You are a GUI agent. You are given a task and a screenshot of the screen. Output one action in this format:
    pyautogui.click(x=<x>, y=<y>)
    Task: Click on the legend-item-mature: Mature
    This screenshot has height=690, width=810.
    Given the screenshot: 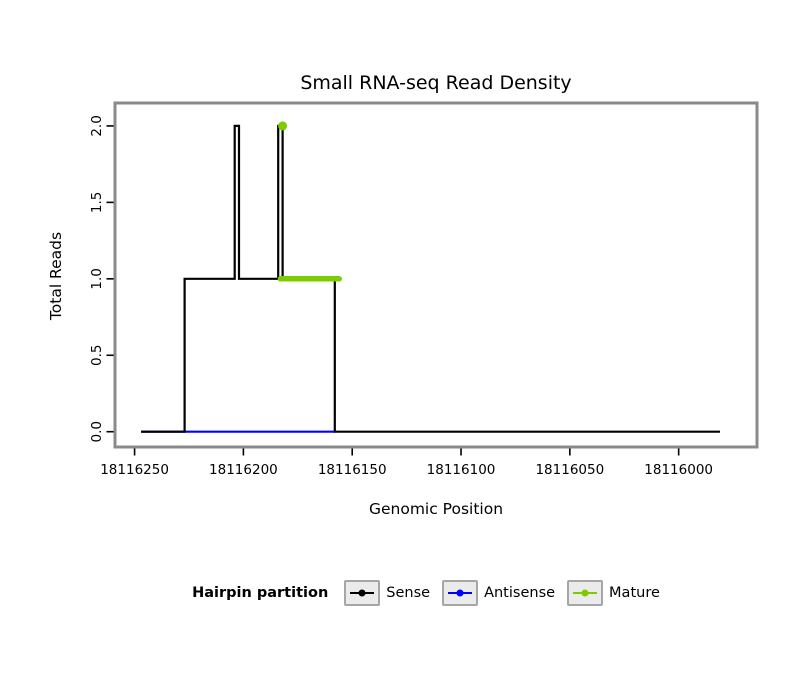 What is the action you would take?
    pyautogui.click(x=613, y=593)
    